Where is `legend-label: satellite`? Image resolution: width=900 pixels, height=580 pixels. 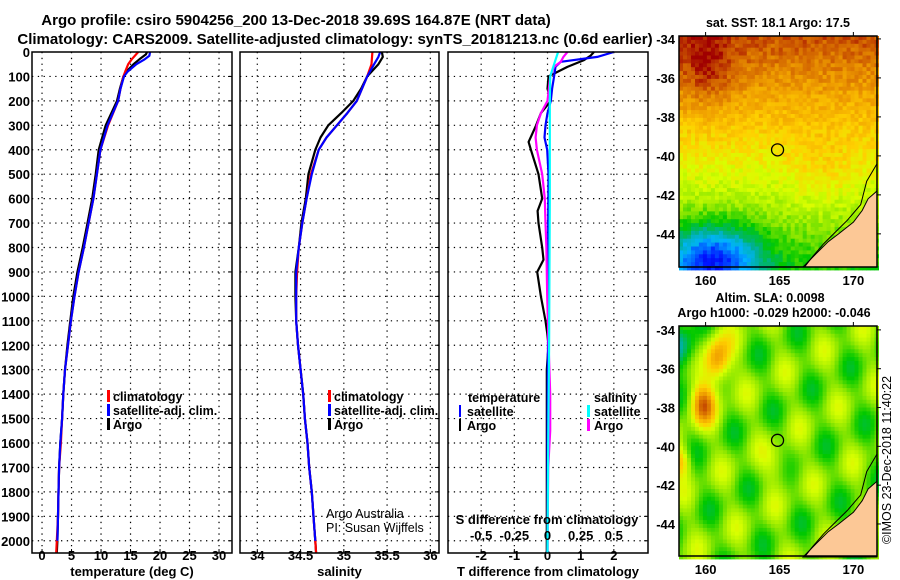
legend-label: satellite is located at coordinates (490, 412).